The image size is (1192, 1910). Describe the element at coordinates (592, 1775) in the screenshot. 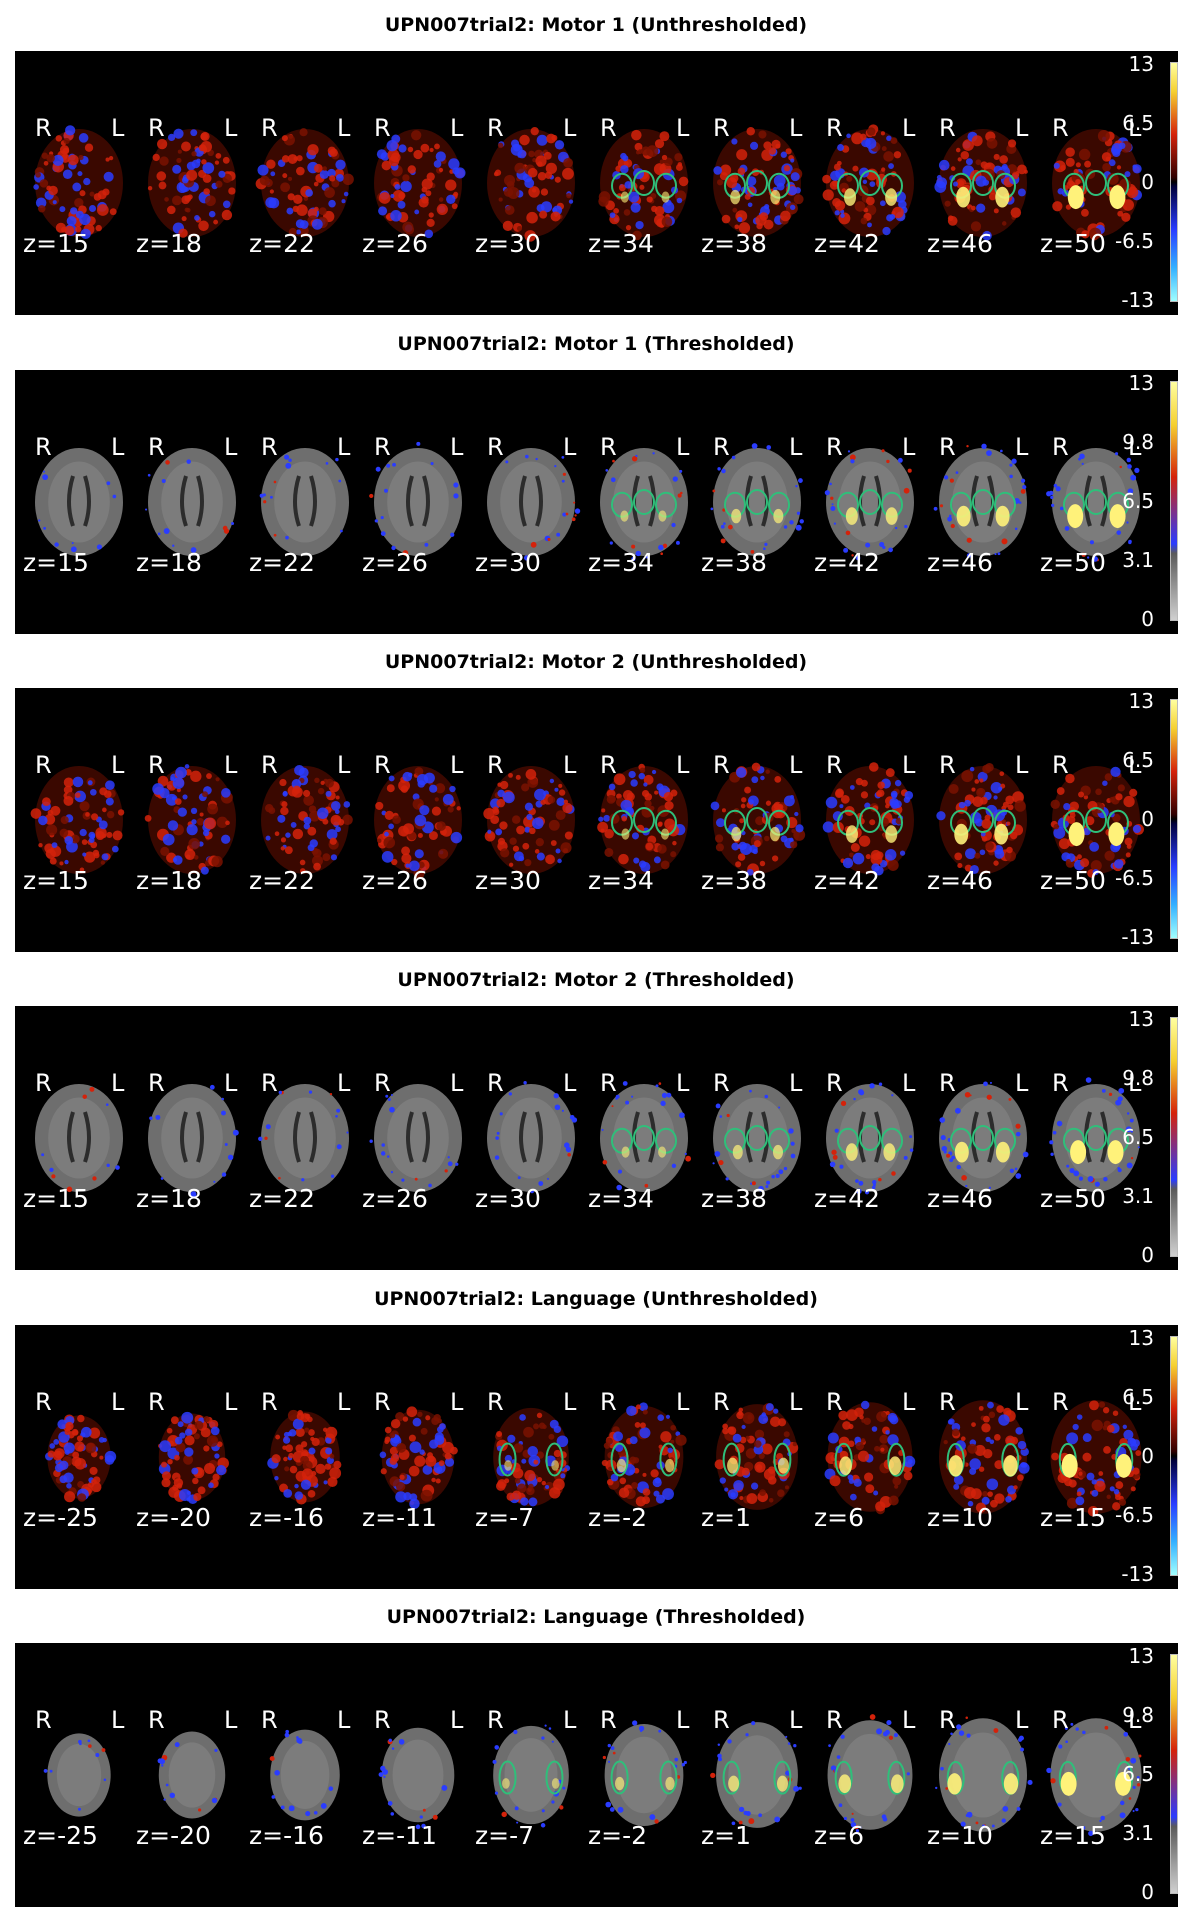

I see `slice-renderings` at that location.